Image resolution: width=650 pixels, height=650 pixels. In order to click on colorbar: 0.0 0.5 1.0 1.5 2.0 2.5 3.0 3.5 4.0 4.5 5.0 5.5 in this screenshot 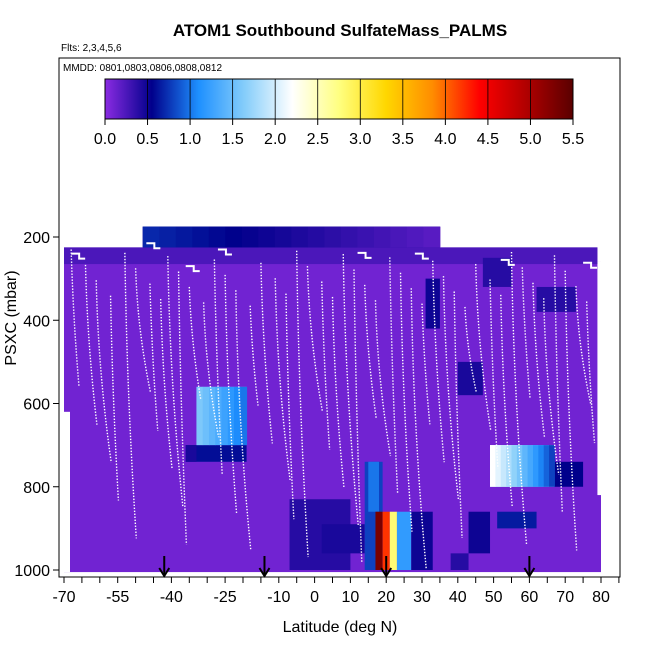, I will do `click(339, 113)`.